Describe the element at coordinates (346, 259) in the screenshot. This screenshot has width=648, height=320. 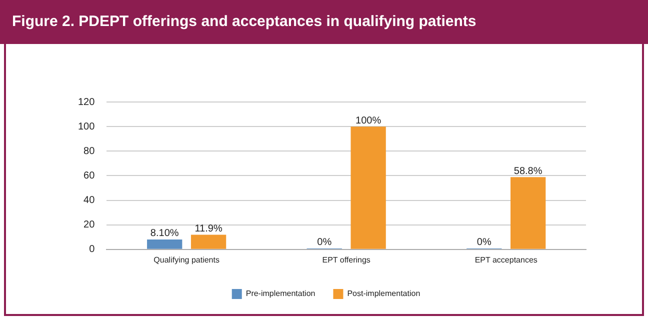
I see `x-tick-label: EPT offerings` at that location.